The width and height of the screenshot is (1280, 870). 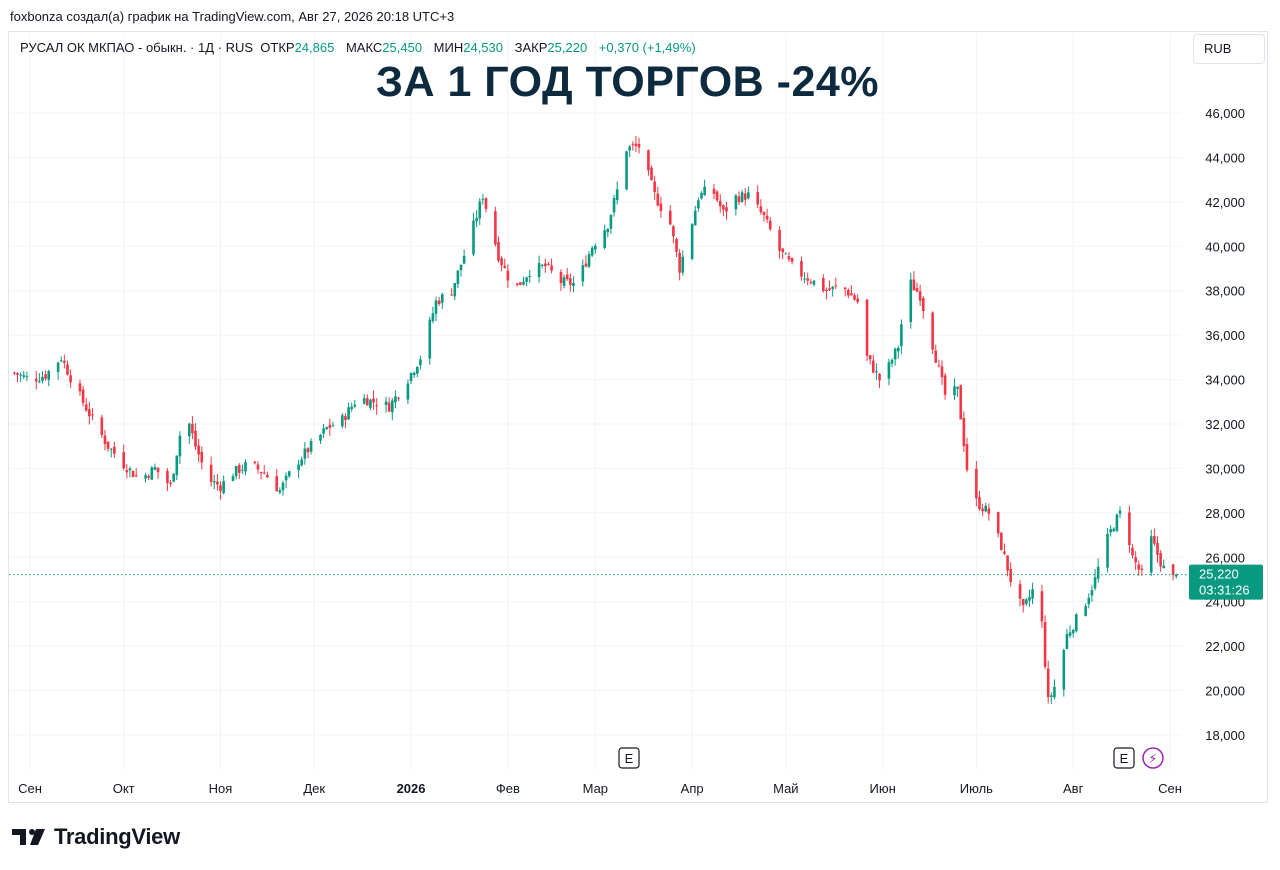 I want to click on lightning-icon-glyph: ⚡, so click(x=1152, y=759).